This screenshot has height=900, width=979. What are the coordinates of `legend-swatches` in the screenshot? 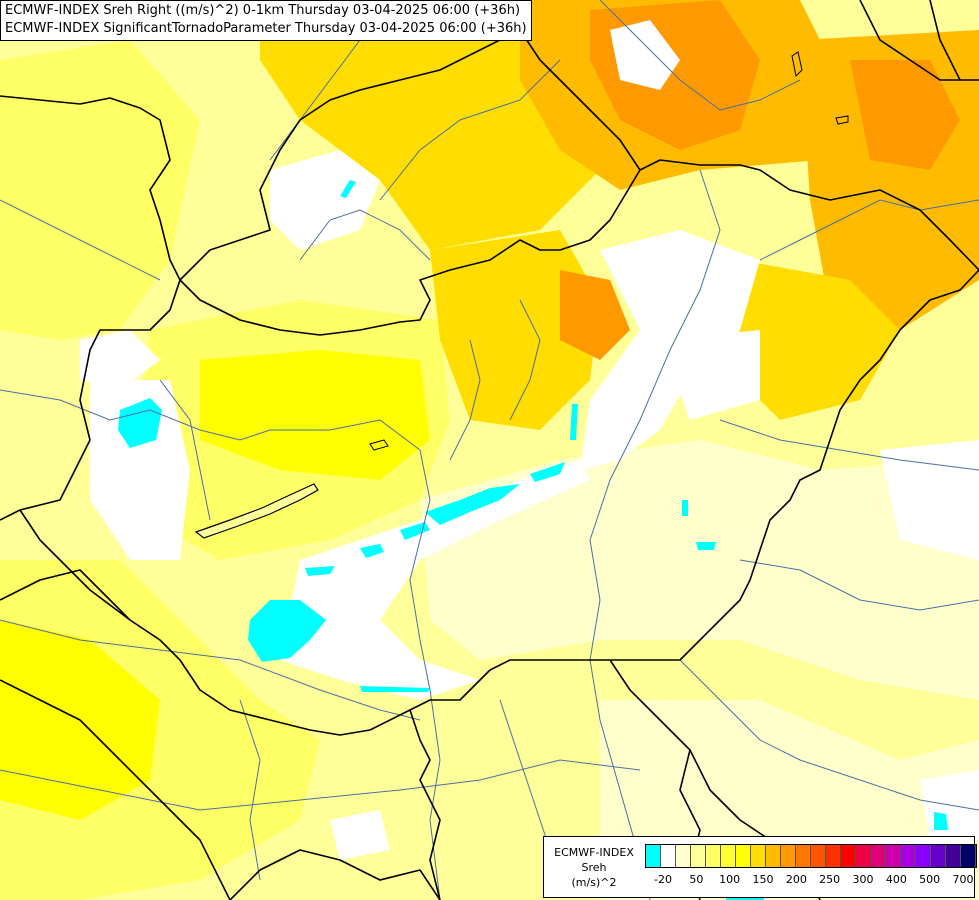 It's located at (811, 856).